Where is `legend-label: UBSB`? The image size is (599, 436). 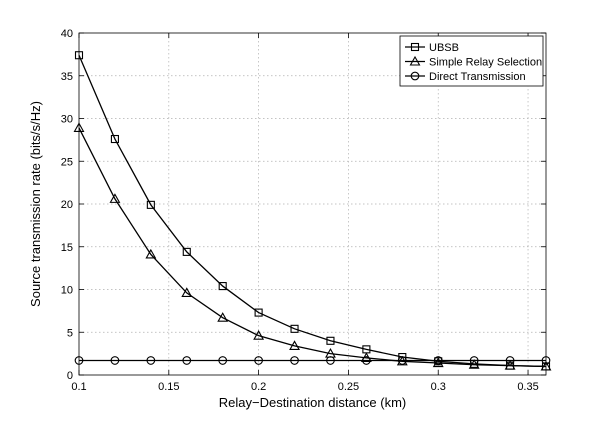
legend-label: UBSB is located at coordinates (444, 48).